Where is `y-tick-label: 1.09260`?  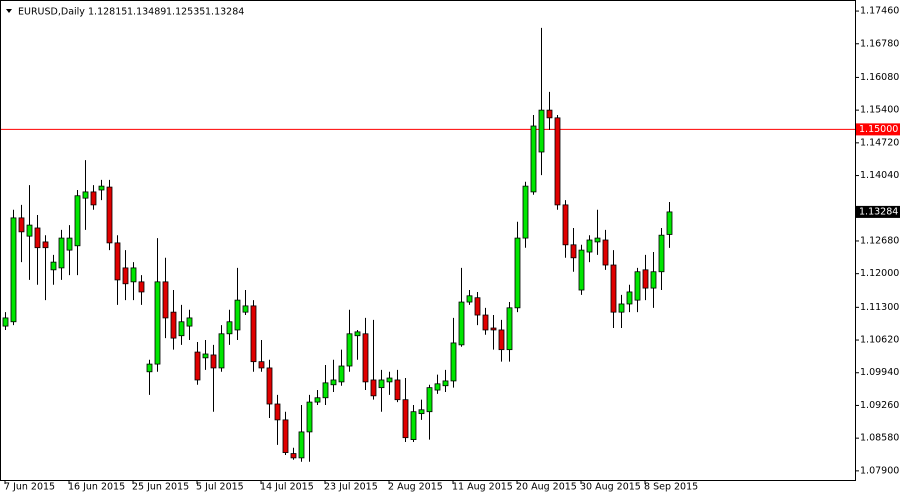 y-tick-label: 1.09260 is located at coordinates (879, 405).